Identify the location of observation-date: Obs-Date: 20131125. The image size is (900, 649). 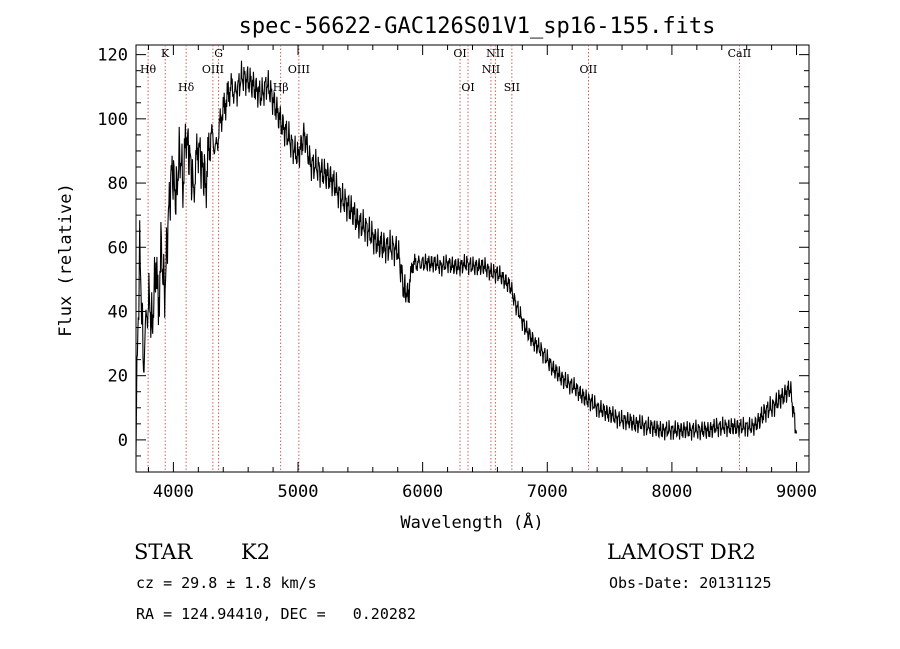
(690, 583).